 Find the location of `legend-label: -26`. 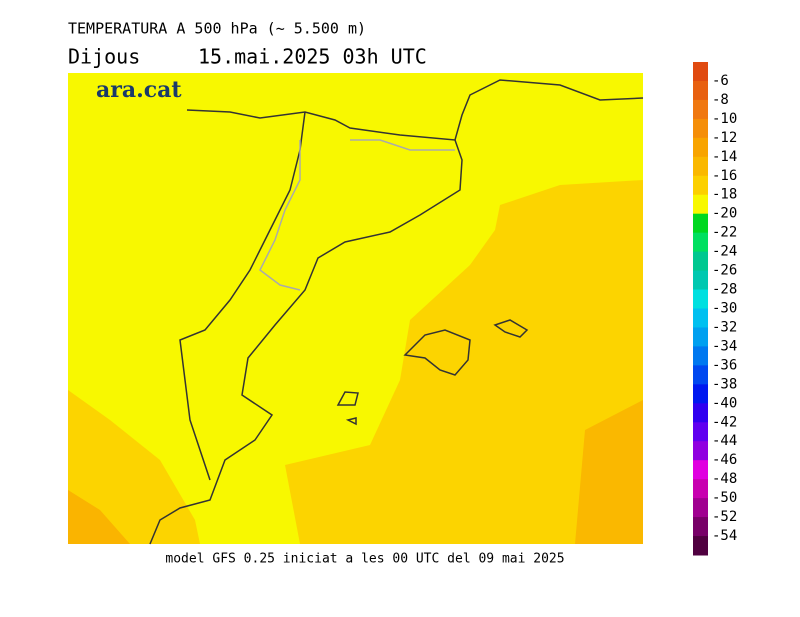

legend-label: -26 is located at coordinates (724, 271).